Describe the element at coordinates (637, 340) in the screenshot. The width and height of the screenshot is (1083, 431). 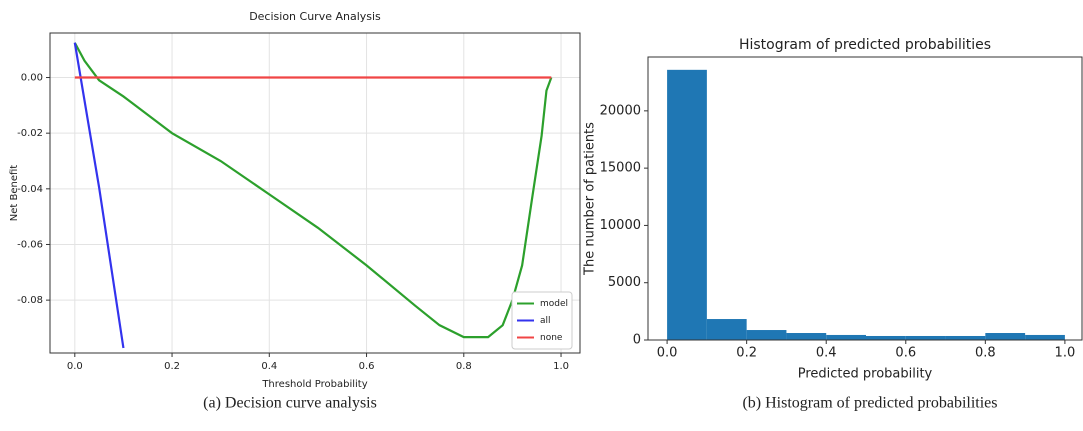
I see `y-tick-label: 0` at that location.